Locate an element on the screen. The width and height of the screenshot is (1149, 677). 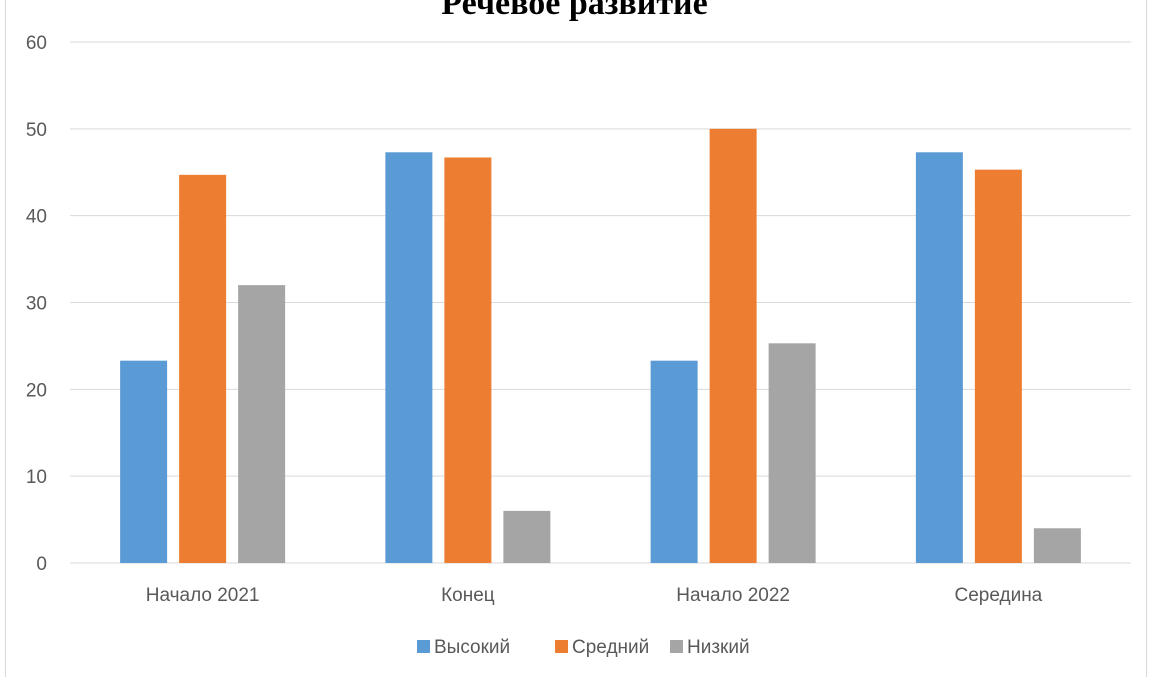
bar-Средний-Середина is located at coordinates (998, 366).